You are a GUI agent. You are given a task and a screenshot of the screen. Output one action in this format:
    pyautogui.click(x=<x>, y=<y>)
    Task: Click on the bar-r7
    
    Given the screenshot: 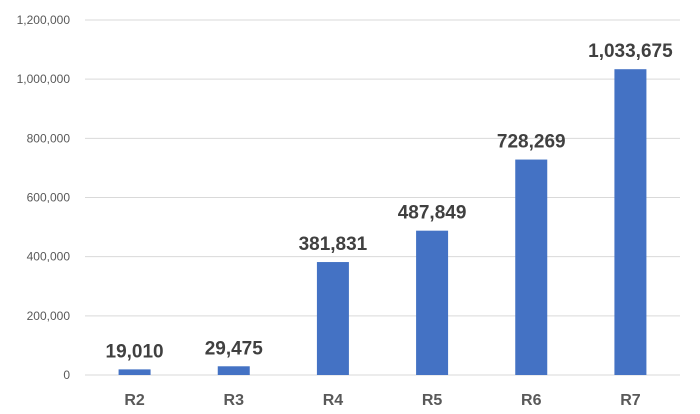 What is the action you would take?
    pyautogui.click(x=630, y=222)
    